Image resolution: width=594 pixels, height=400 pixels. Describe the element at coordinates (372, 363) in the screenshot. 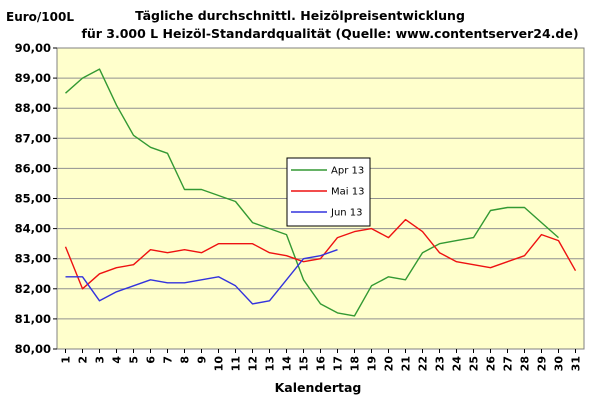

I see `x-tick-label: 19` at that location.